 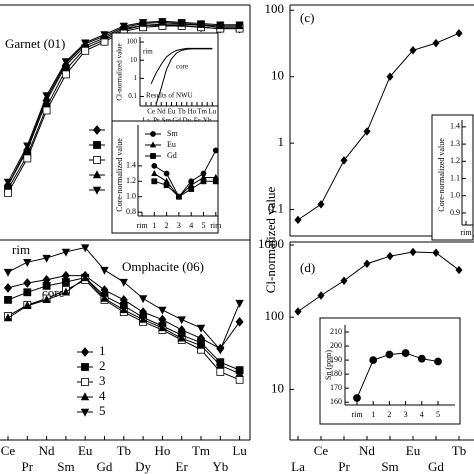 I want to click on y-tick-label: 1.0, so click(x=131, y=196).